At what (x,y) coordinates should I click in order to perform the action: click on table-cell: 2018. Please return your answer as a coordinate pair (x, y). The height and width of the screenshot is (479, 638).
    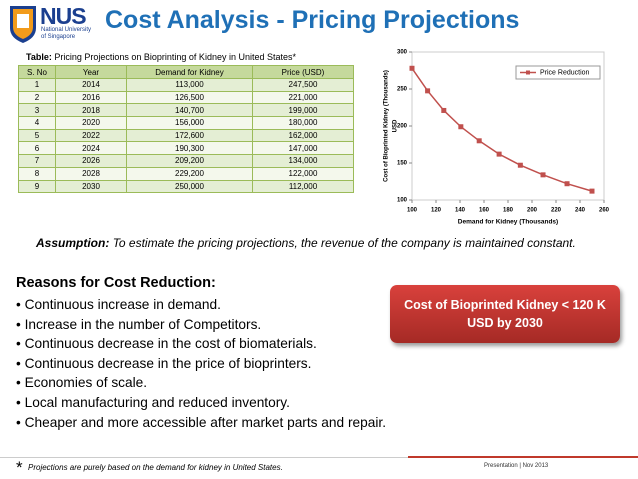
    Looking at the image, I should click on (91, 110).